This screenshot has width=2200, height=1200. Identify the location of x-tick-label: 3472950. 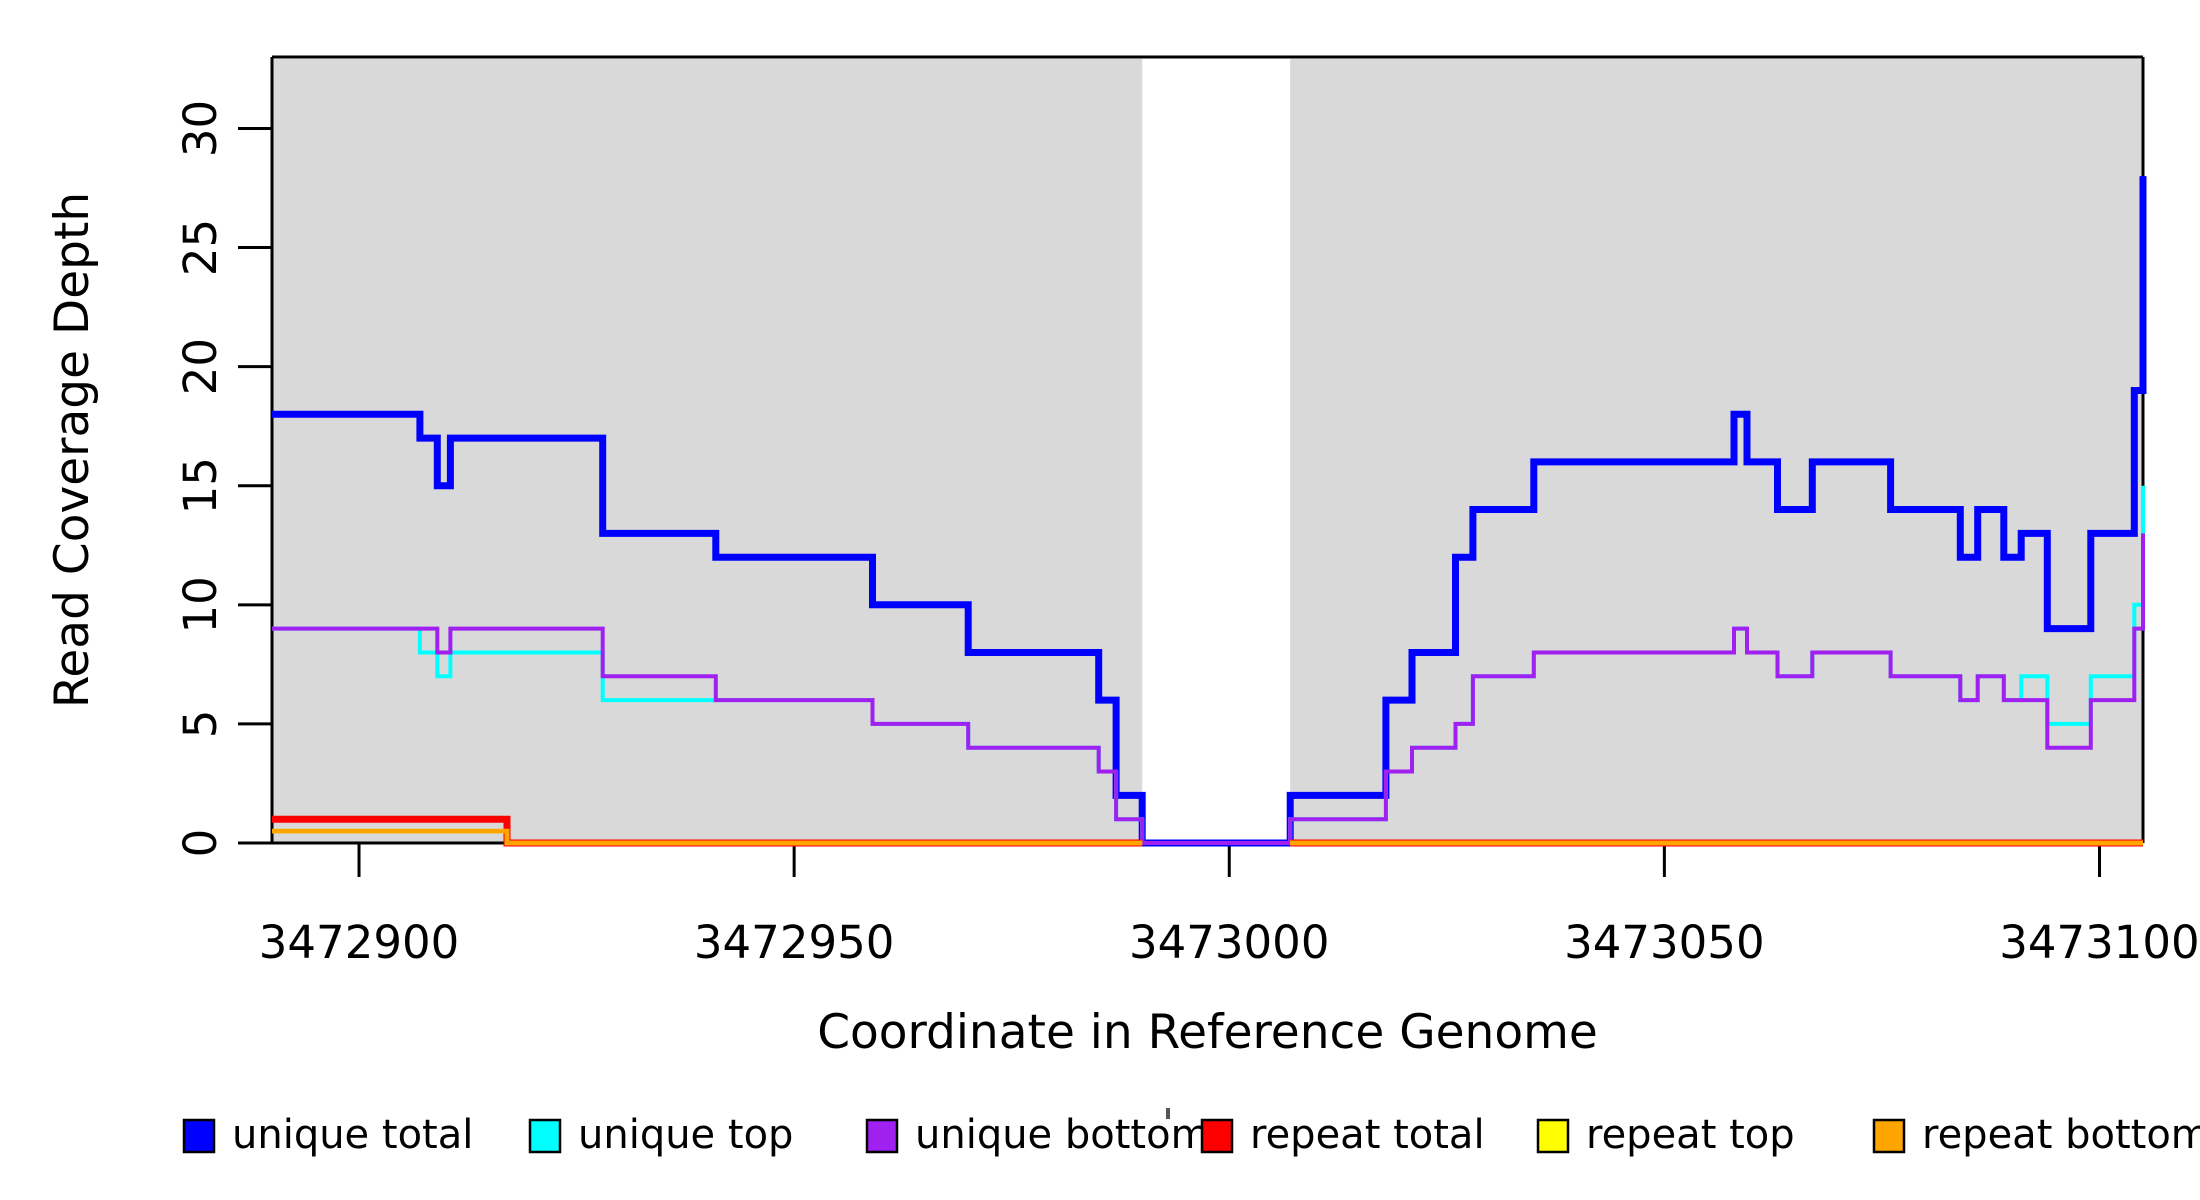
(794, 942).